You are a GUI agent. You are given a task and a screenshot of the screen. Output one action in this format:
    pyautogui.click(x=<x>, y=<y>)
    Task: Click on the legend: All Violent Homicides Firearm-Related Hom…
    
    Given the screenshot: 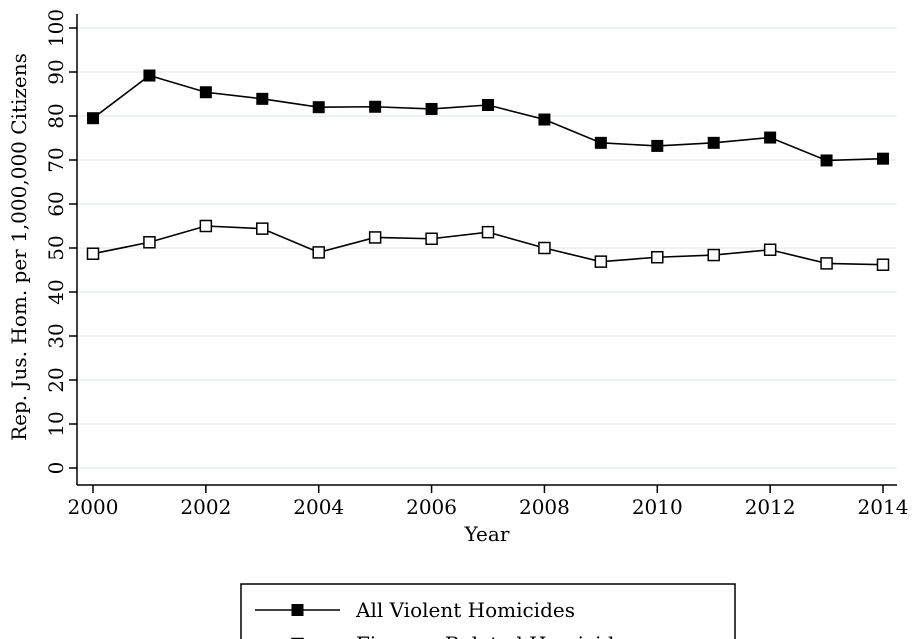 What is the action you would take?
    pyautogui.click(x=488, y=611)
    